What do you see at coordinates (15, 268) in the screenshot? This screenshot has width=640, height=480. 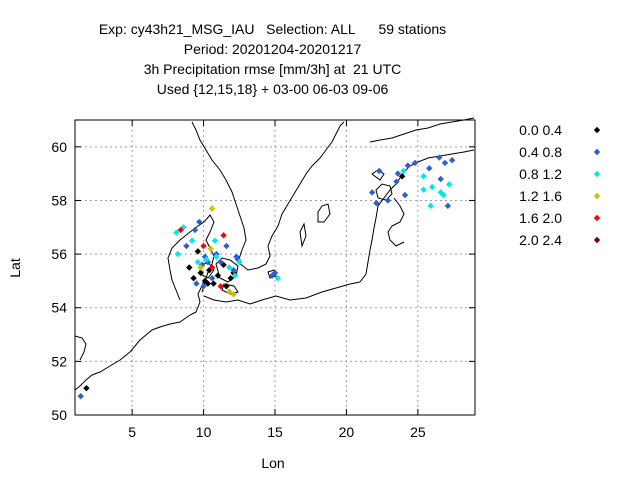 I see `y-axis-label: Lat` at bounding box center [15, 268].